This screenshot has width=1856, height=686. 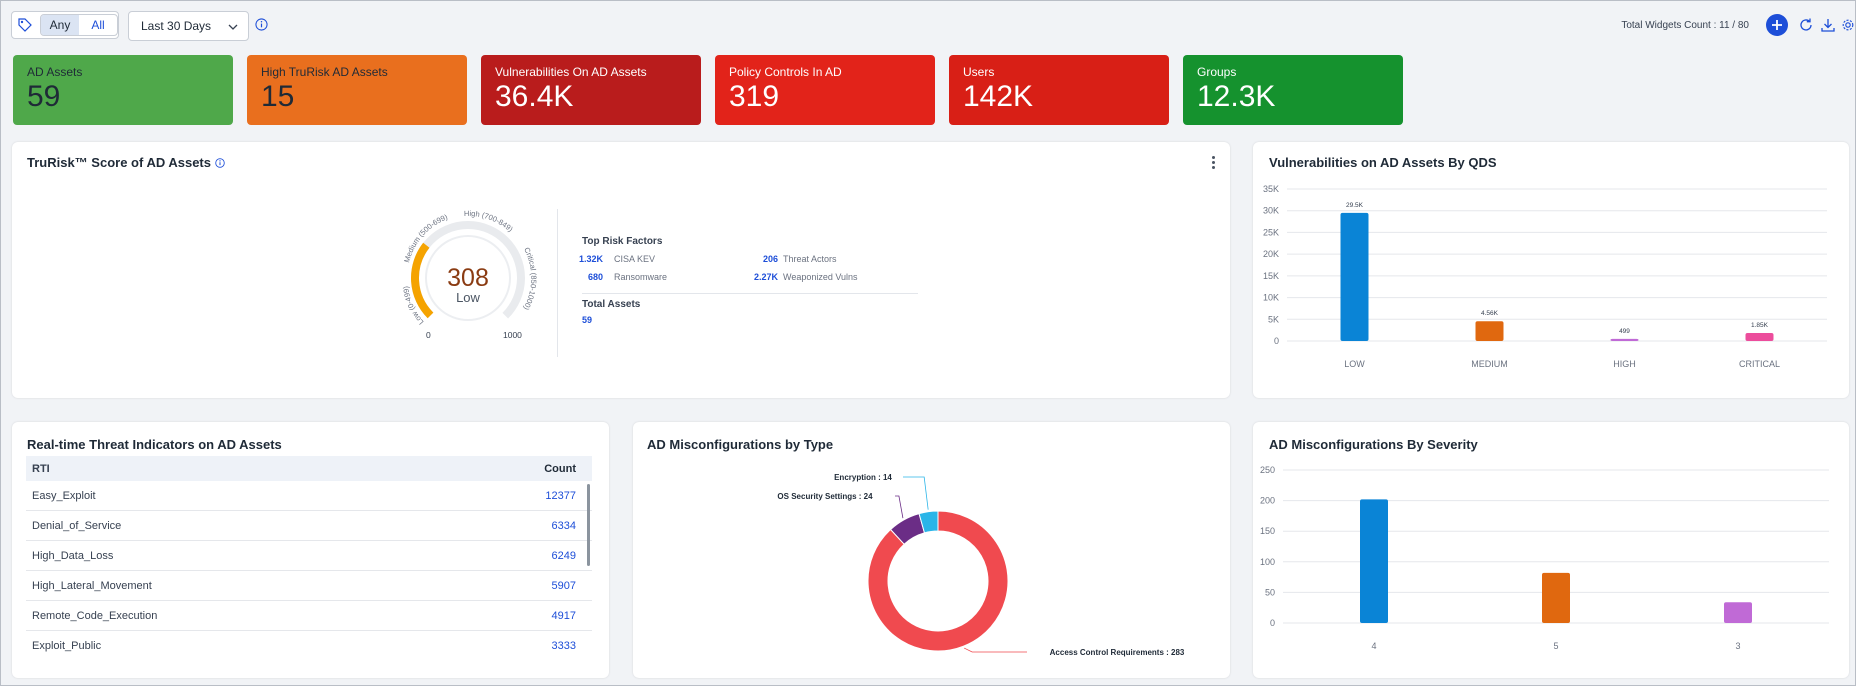 What do you see at coordinates (1806, 25) in the screenshot?
I see `refresh-icon` at bounding box center [1806, 25].